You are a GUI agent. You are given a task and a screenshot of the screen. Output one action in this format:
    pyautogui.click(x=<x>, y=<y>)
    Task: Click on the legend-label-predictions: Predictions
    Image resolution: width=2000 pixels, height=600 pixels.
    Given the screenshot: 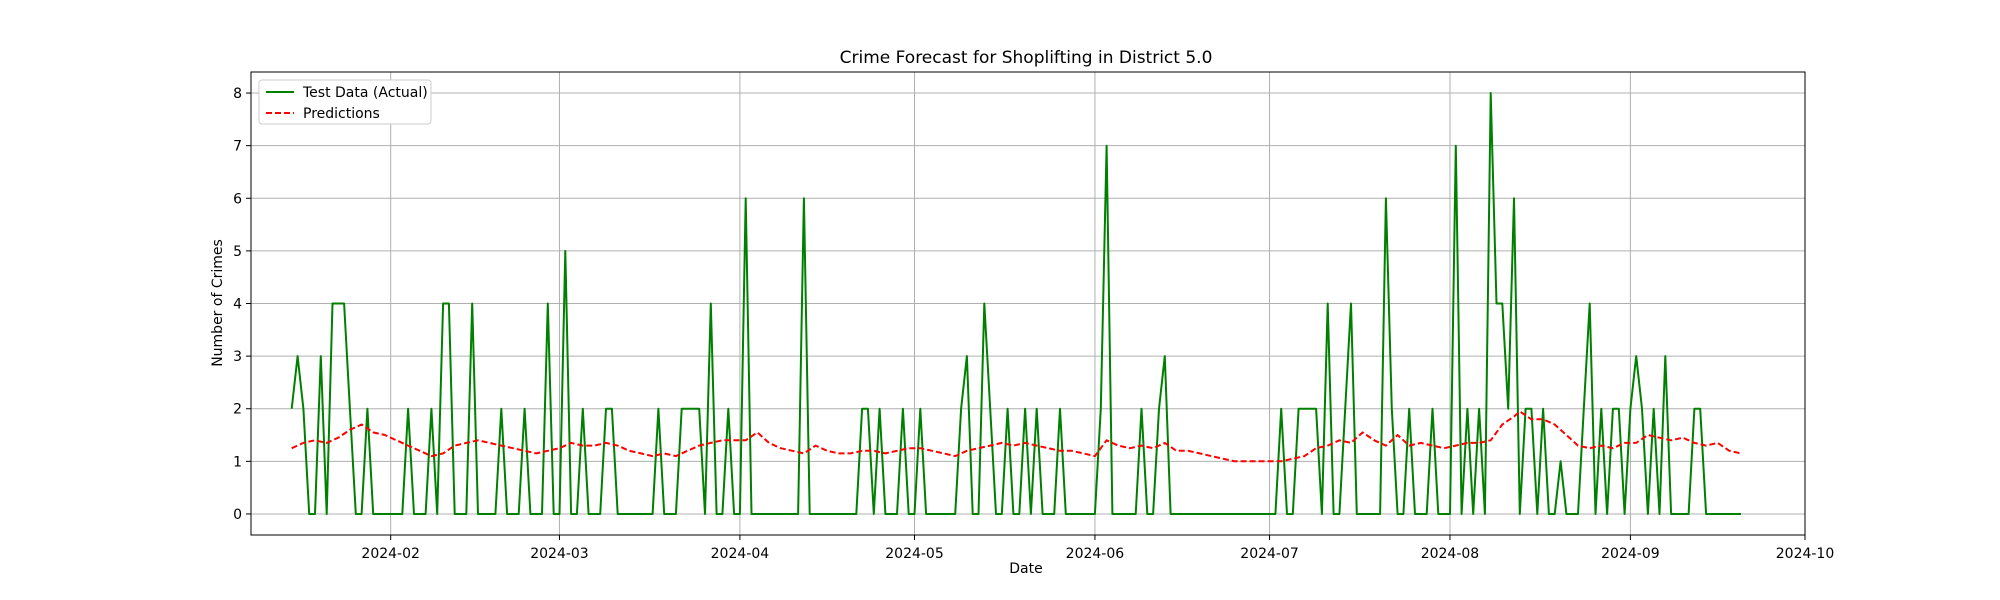 What is the action you would take?
    pyautogui.click(x=341, y=114)
    